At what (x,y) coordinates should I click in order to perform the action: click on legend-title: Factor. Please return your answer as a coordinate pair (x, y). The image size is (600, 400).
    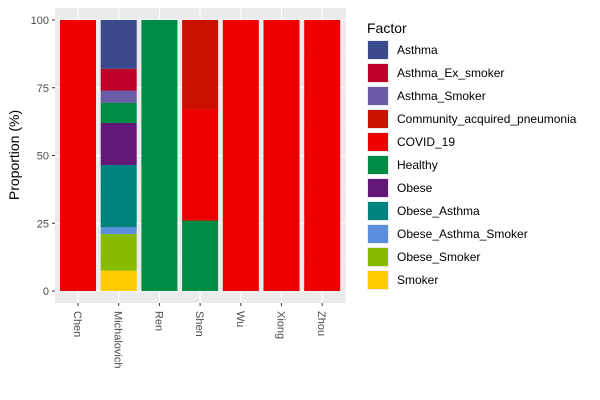
    Looking at the image, I should click on (387, 28).